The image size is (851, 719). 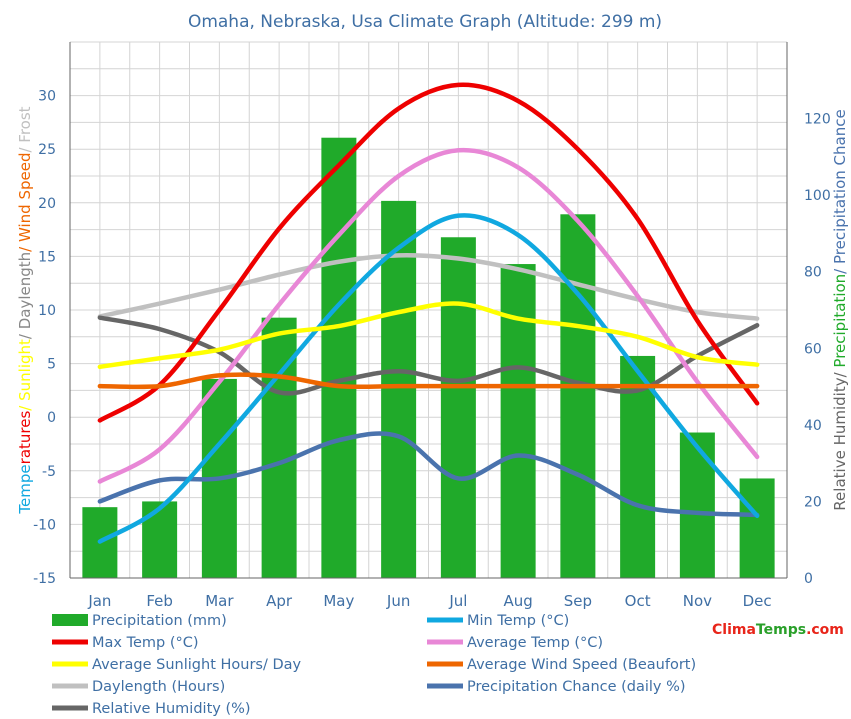 I want to click on legend-label: Daylength (Hours), so click(x=158, y=687).